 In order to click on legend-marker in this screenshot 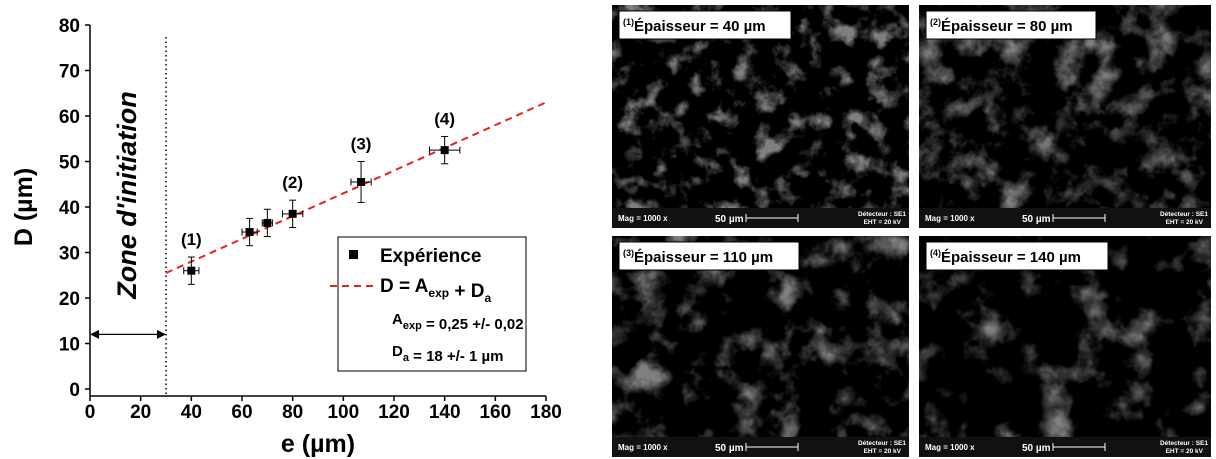, I will do `click(353, 254)`.